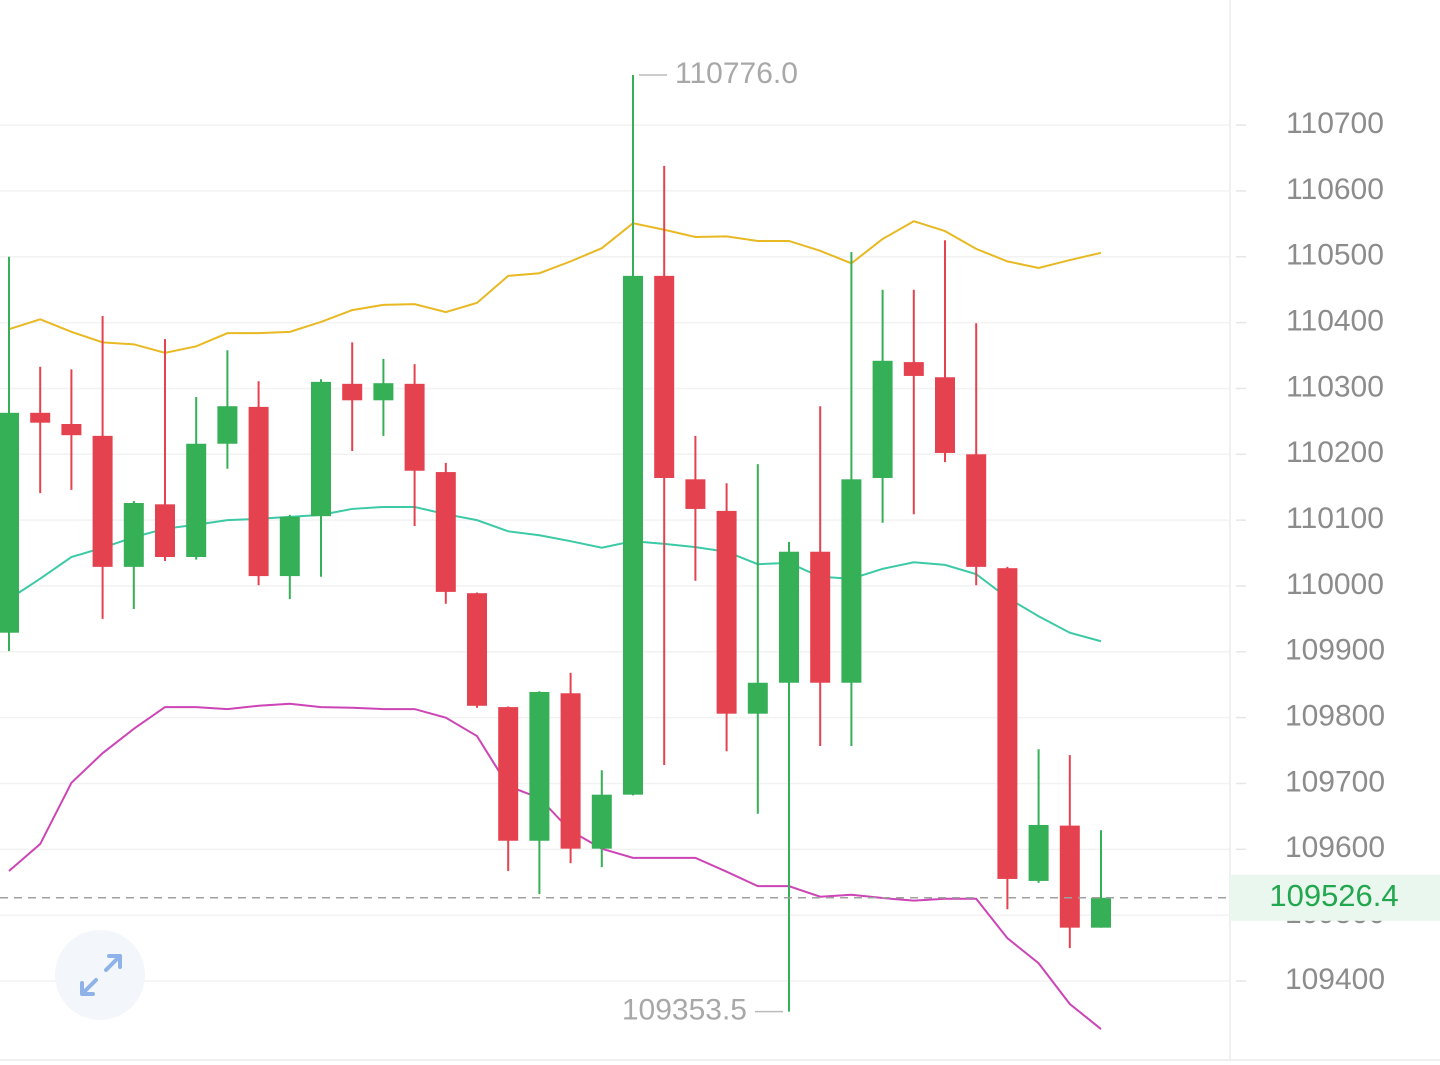  Describe the element at coordinates (1335, 518) in the screenshot. I see `y-tick-label: 110100` at that location.